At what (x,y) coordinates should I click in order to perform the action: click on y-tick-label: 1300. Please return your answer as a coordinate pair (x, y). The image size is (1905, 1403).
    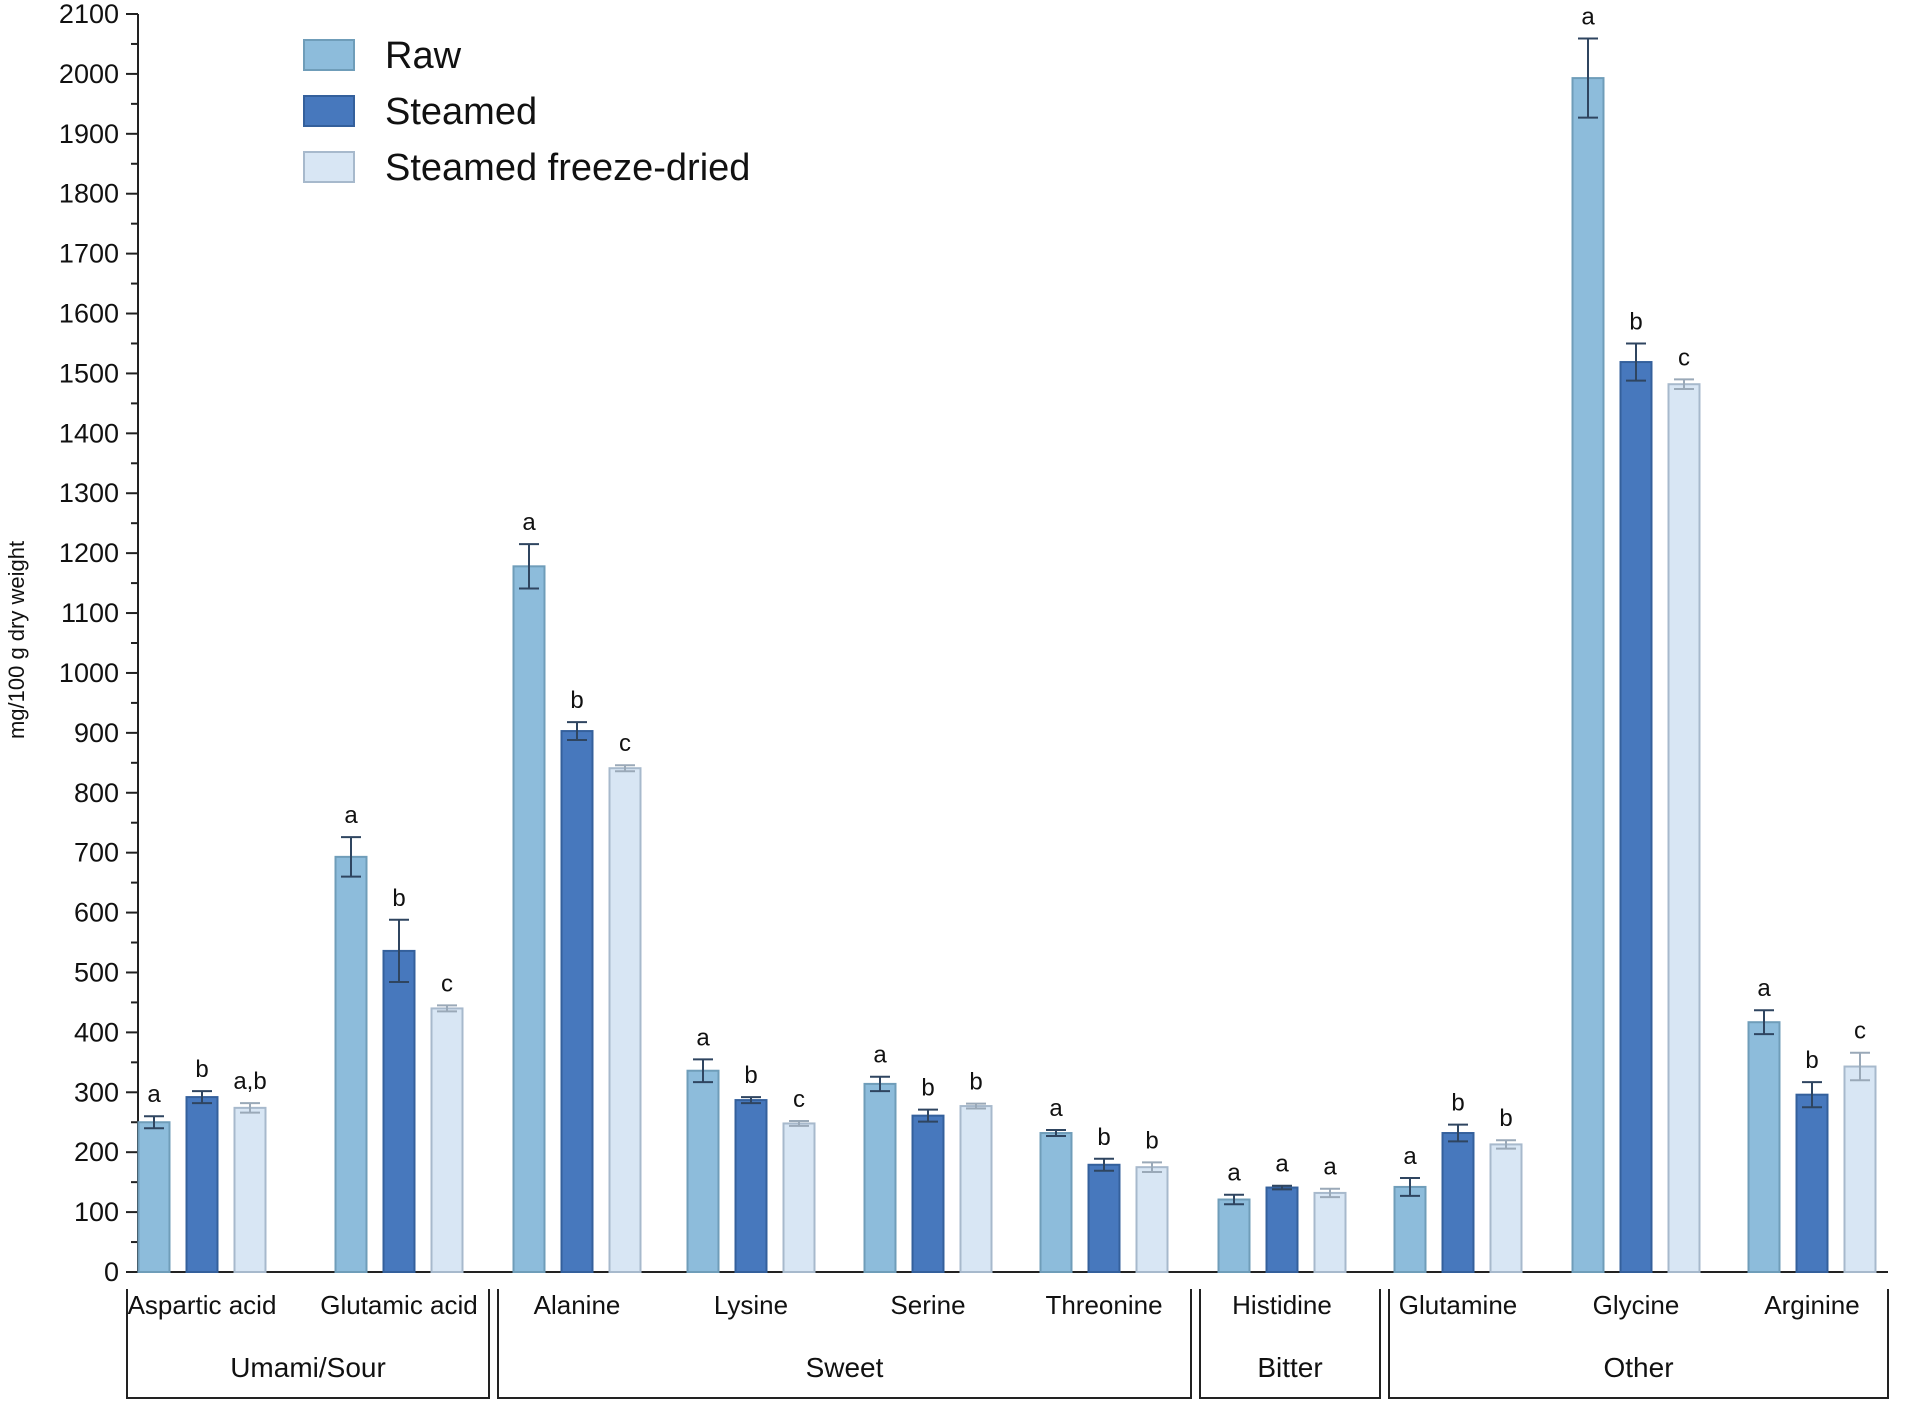
    Looking at the image, I should click on (89, 493).